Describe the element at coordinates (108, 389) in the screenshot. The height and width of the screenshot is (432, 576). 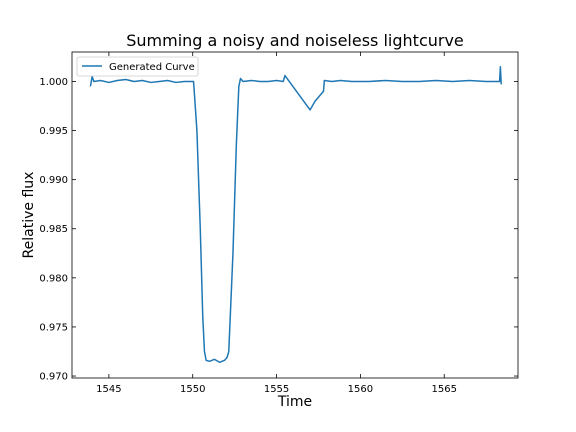
I see `x-tick-label: 1545` at that location.